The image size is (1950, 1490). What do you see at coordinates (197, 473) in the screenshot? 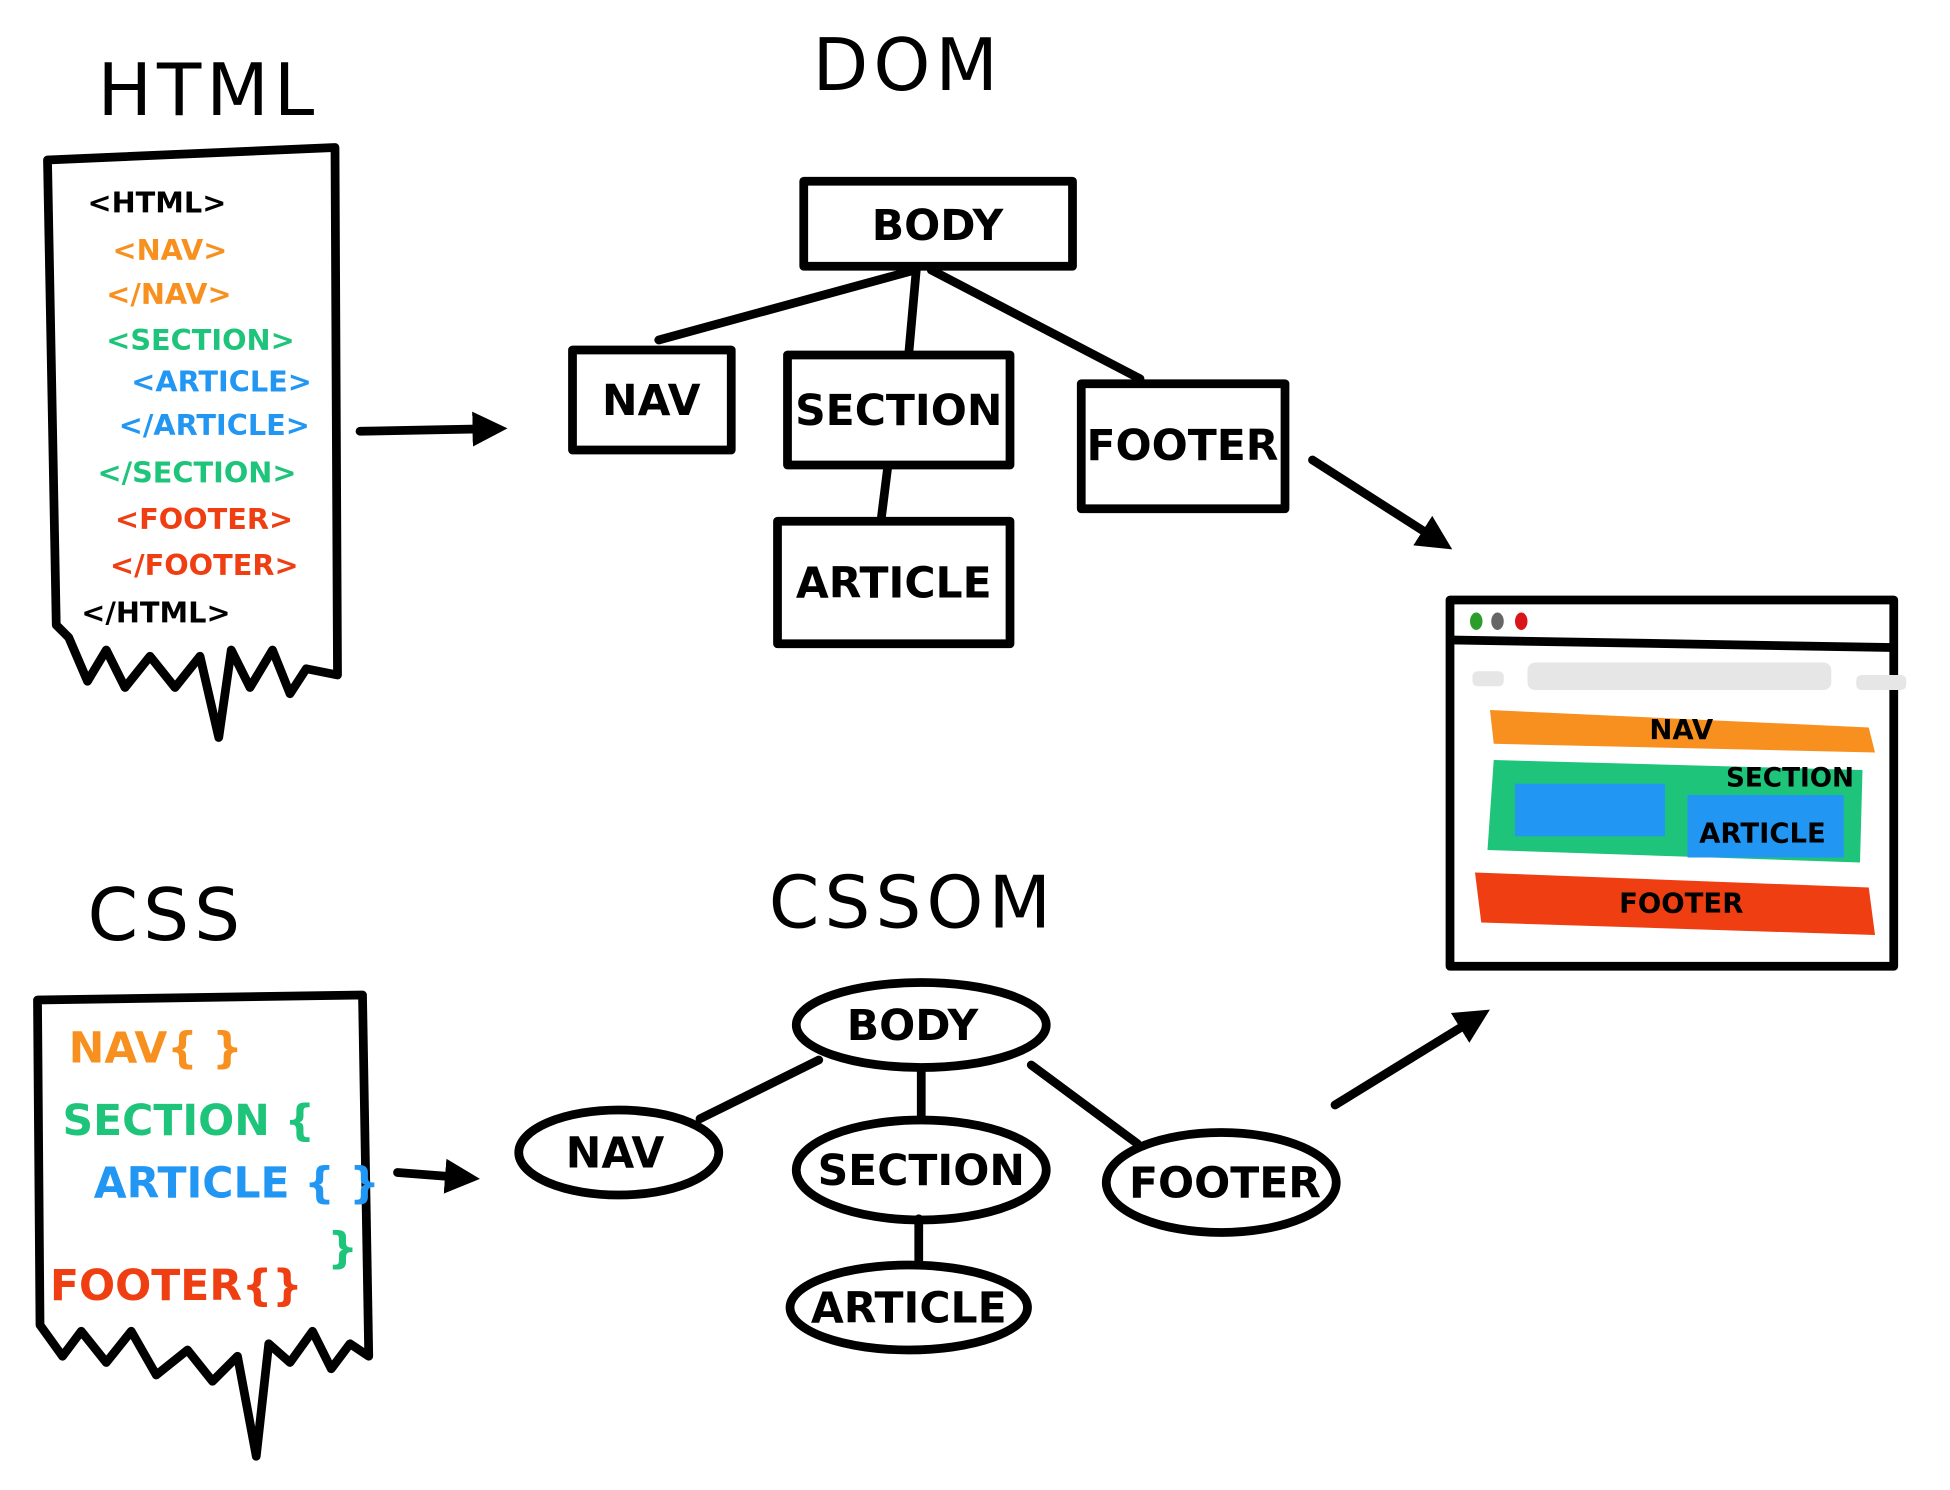
I see `html-code-line-section: </SECTION>` at bounding box center [197, 473].